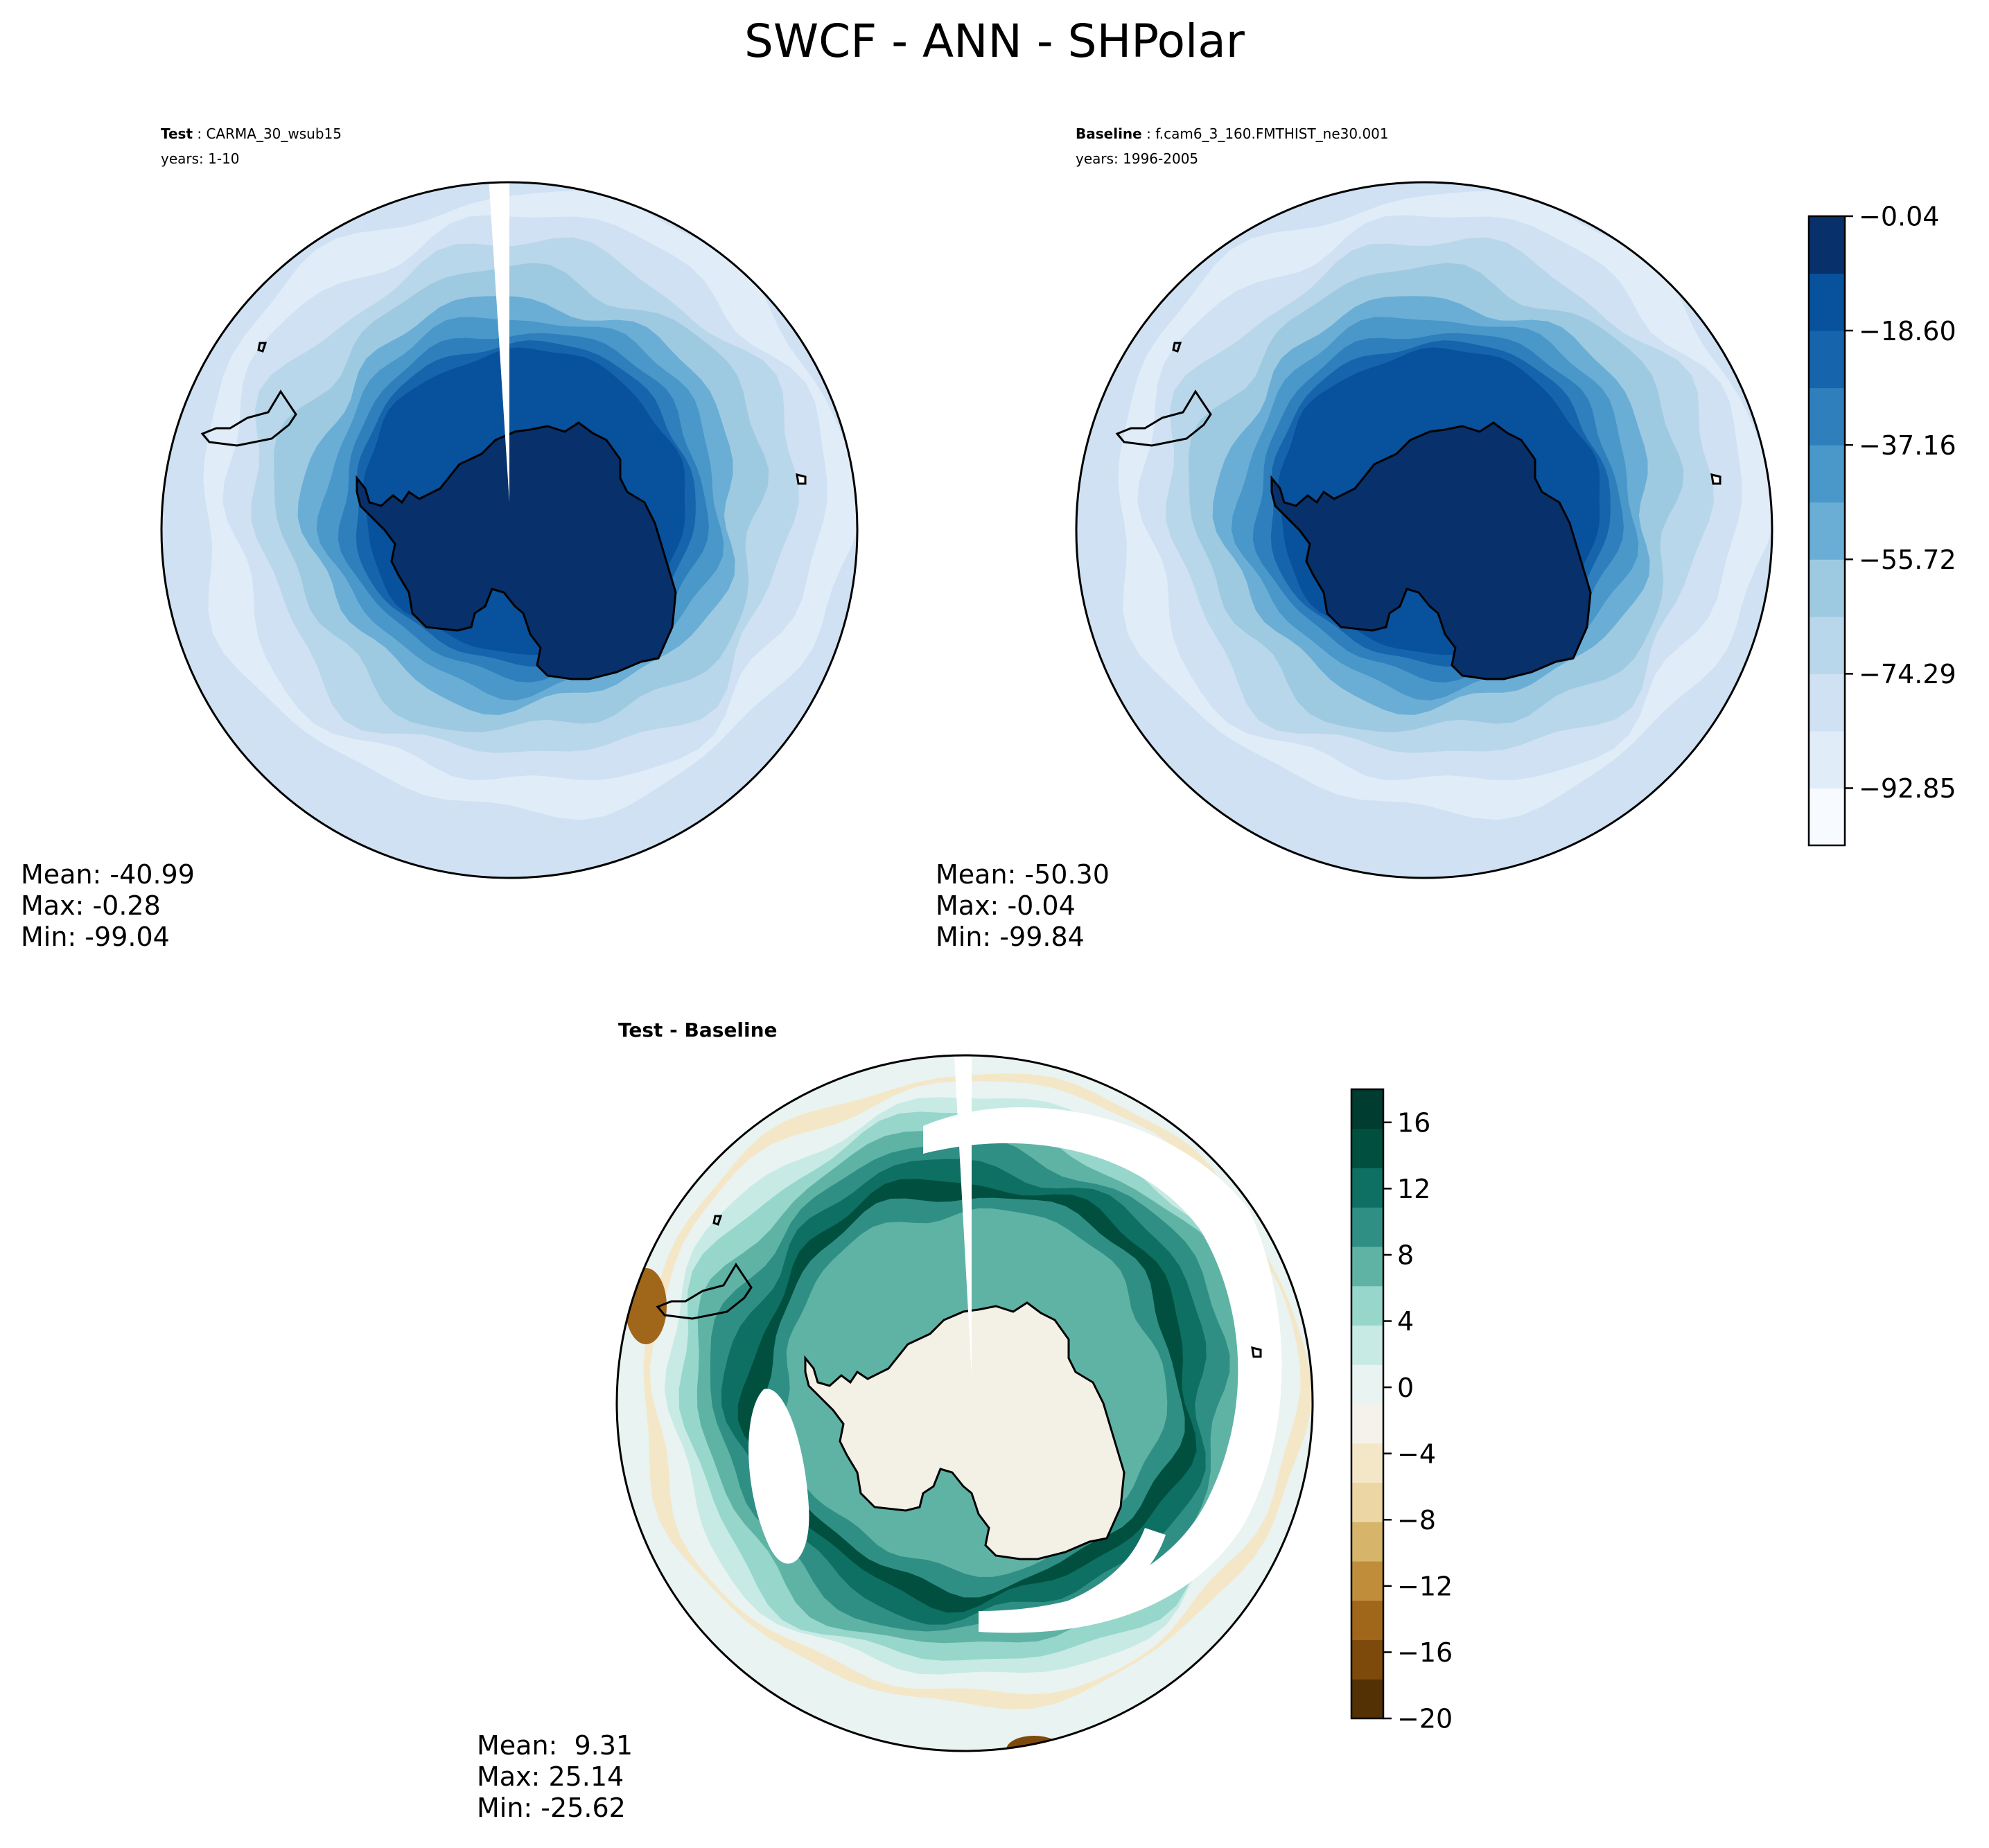  I want to click on figure-title: SWCF - ANN - SHPolar, so click(994, 41).